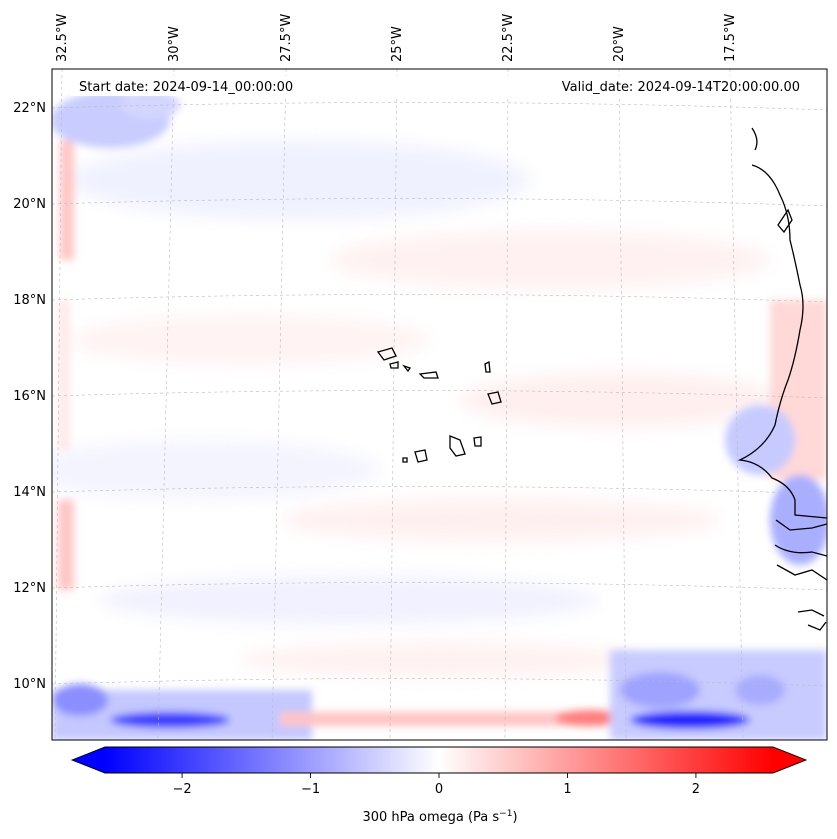 This screenshot has width=837, height=839. What do you see at coordinates (619, 44) in the screenshot?
I see `lon-label-20w: 20°W` at bounding box center [619, 44].